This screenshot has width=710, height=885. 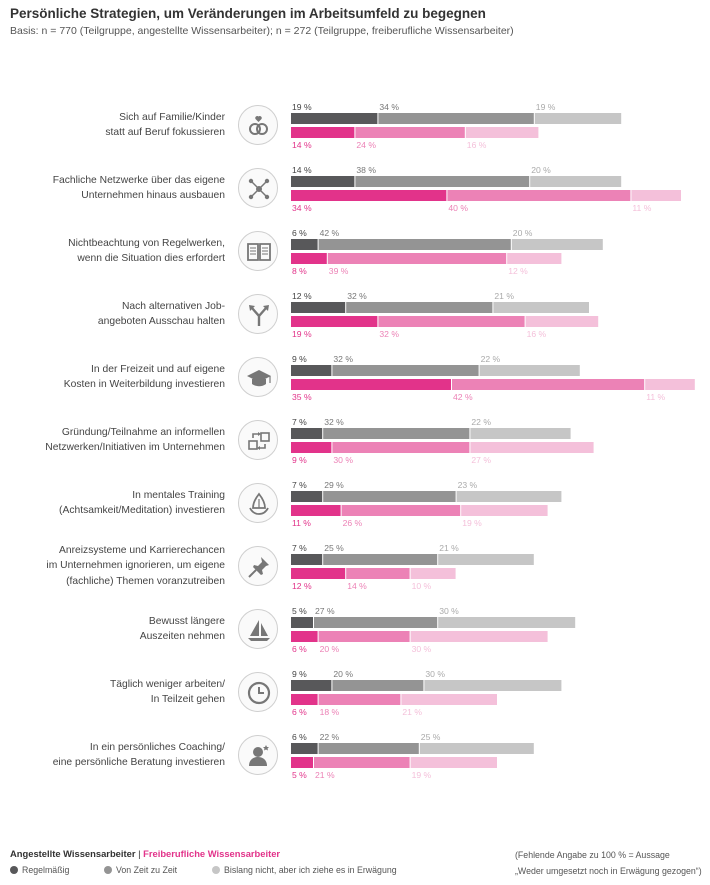 What do you see at coordinates (173, 306) in the screenshot?
I see `category-label-line: Nach alternativen Job-` at bounding box center [173, 306].